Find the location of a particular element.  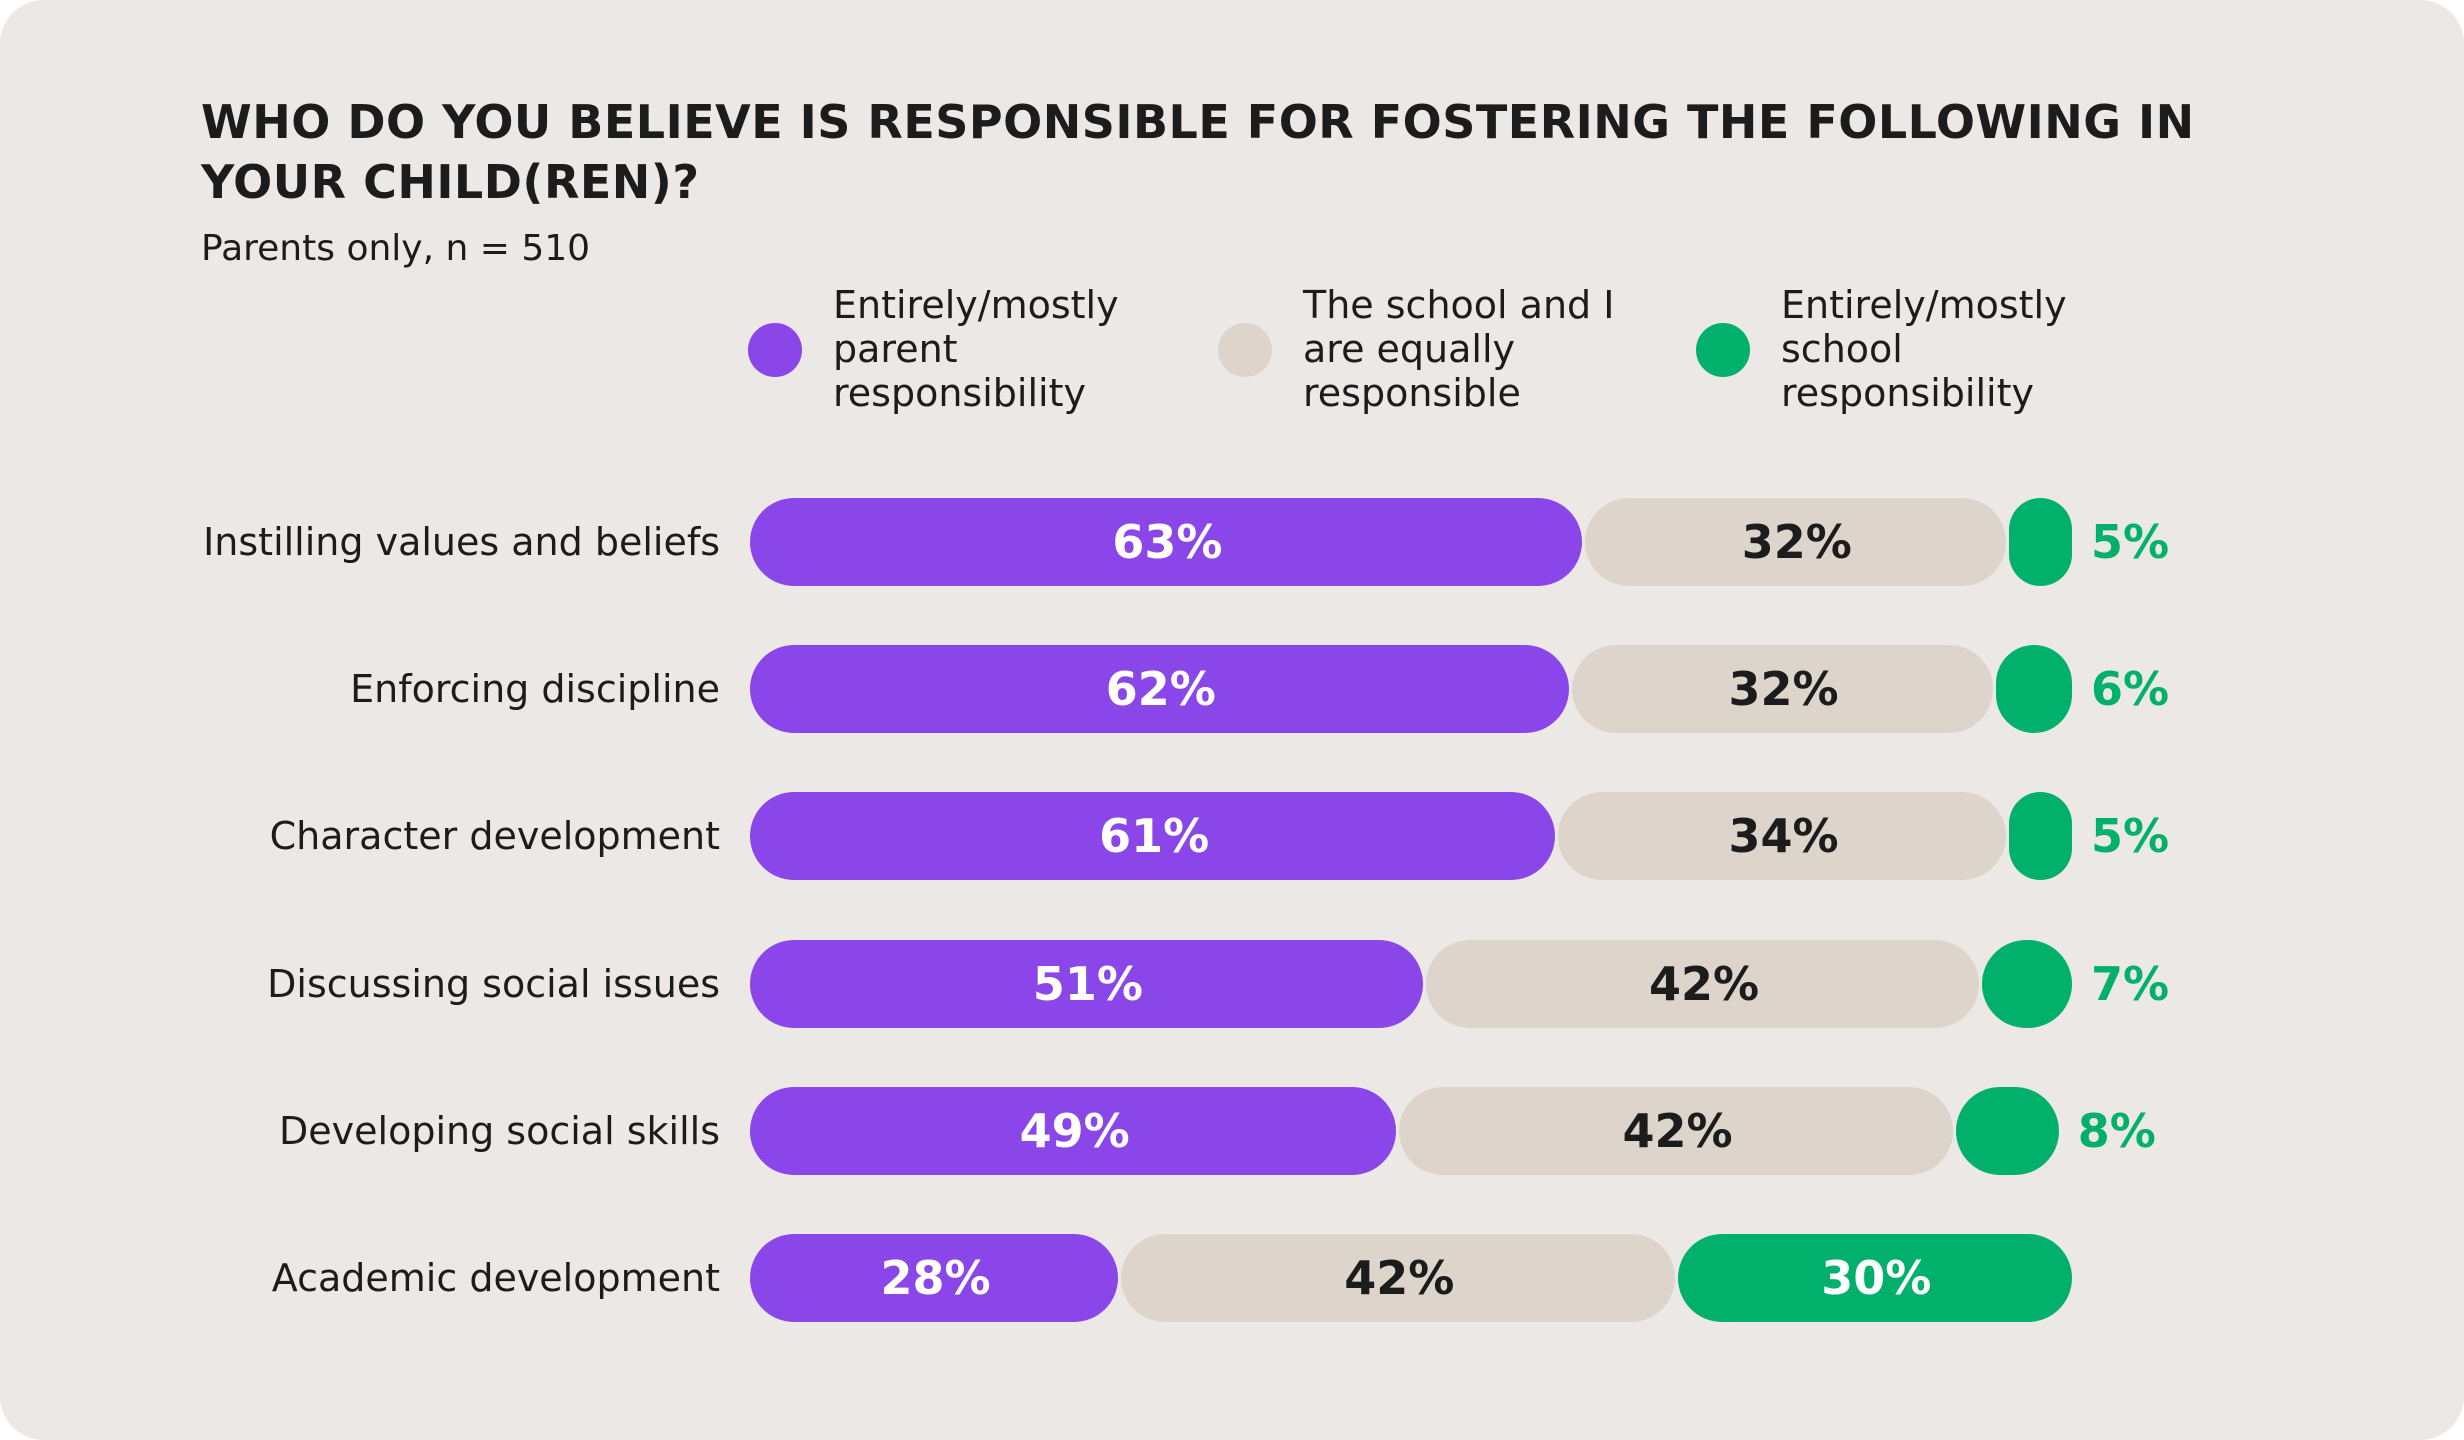

legend-label: Entirely/mostly parent responsibility is located at coordinates (976, 349).